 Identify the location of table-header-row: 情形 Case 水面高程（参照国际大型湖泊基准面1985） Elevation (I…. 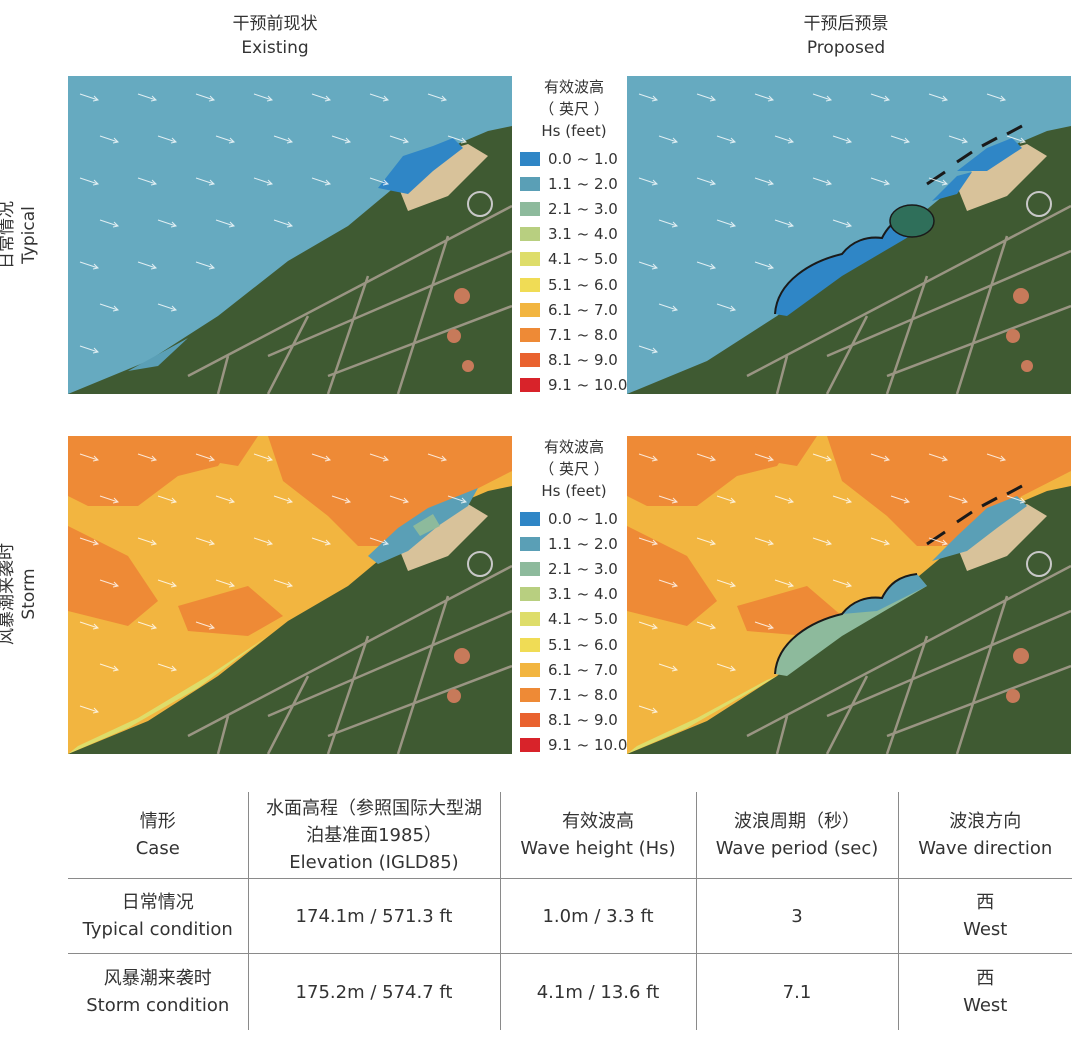
(570, 835).